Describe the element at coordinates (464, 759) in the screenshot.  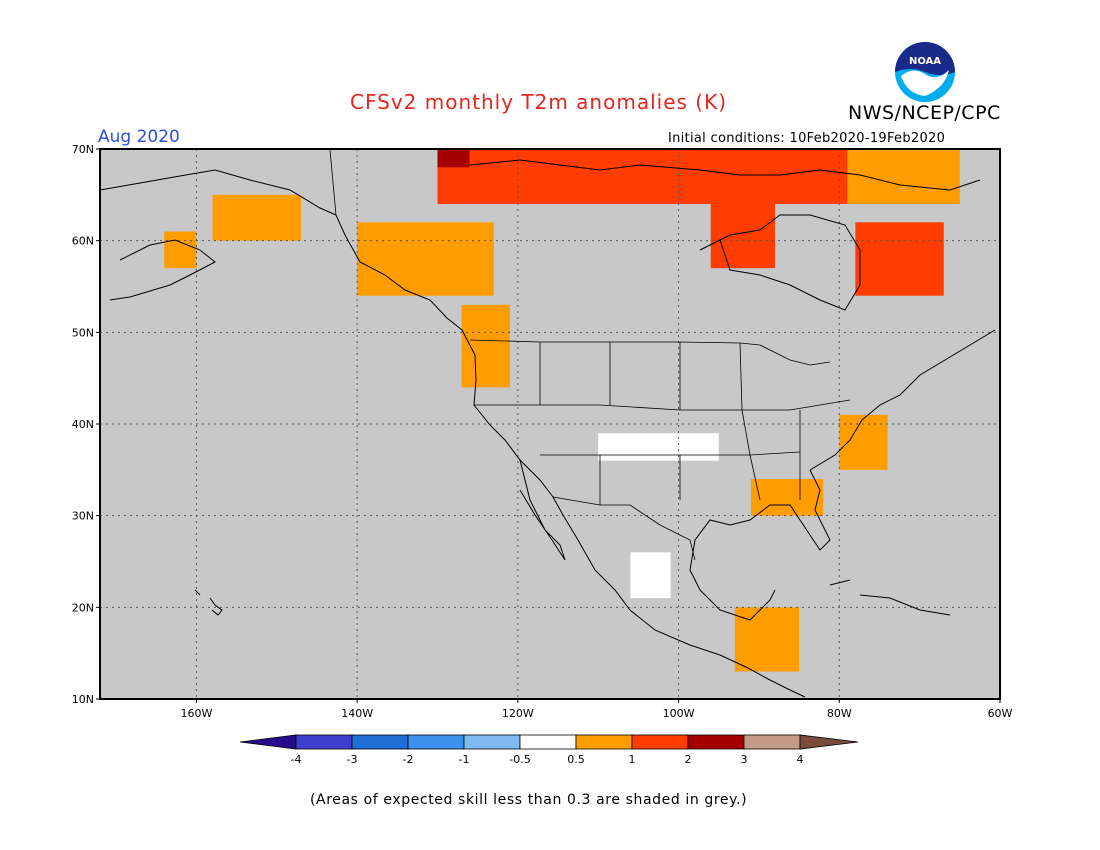
I see `colorbar-tick-label: -1` at that location.